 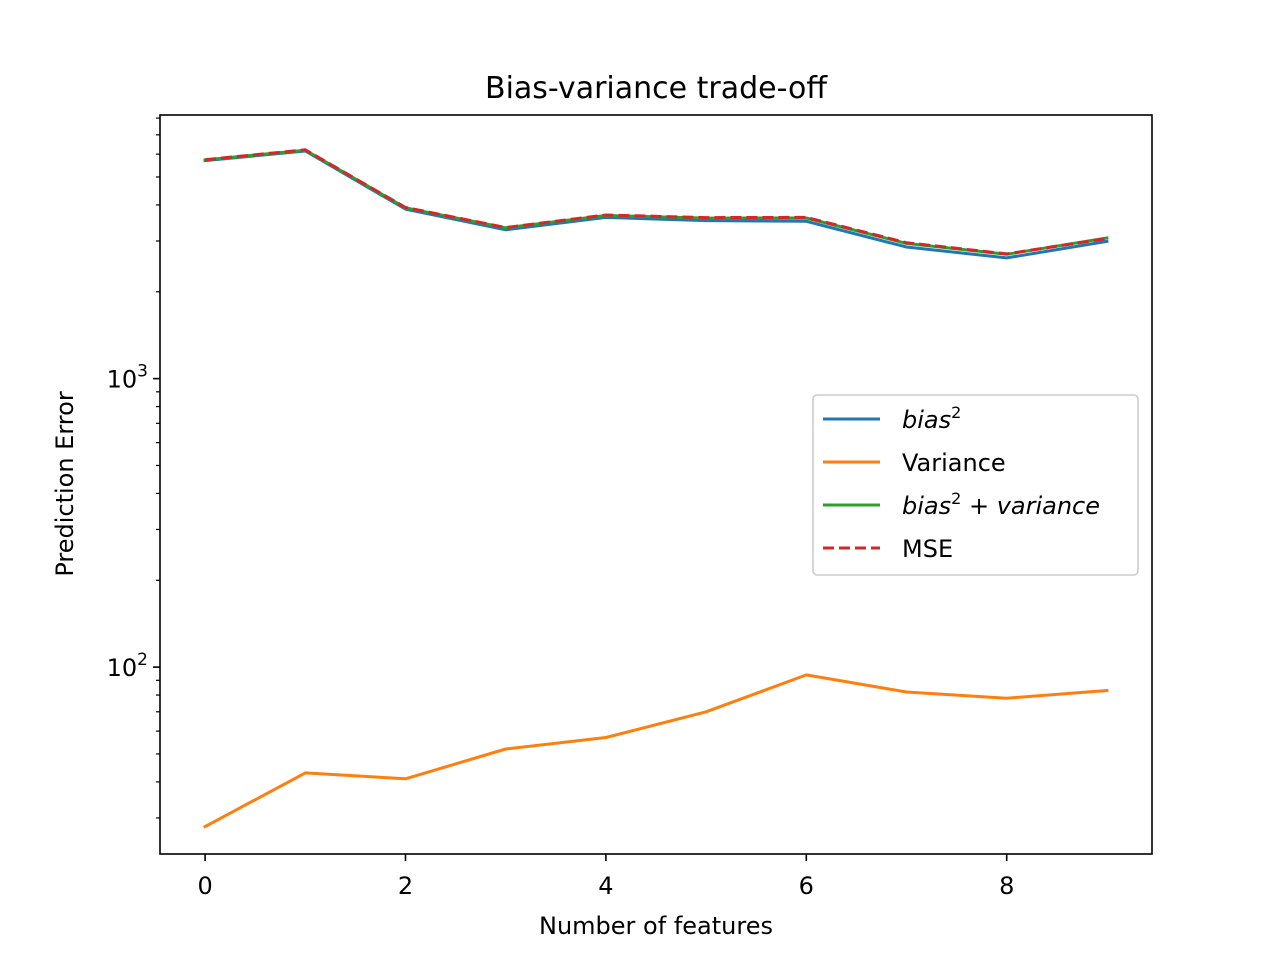 I want to click on x-tick-label: 6, so click(x=806, y=886).